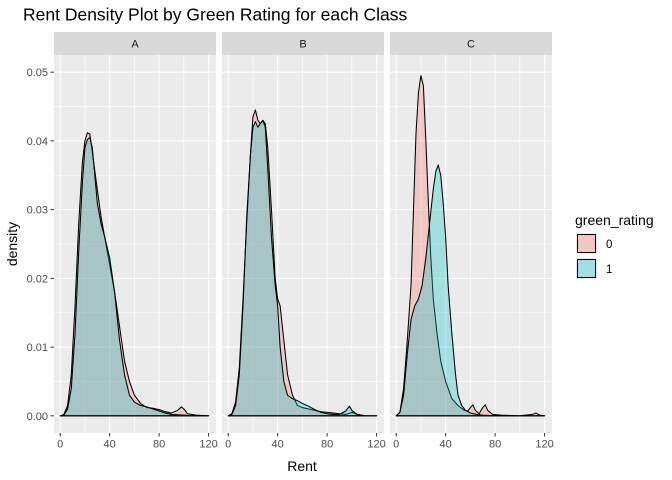  Describe the element at coordinates (12, 244) in the screenshot. I see `y-axis-title: density` at that location.